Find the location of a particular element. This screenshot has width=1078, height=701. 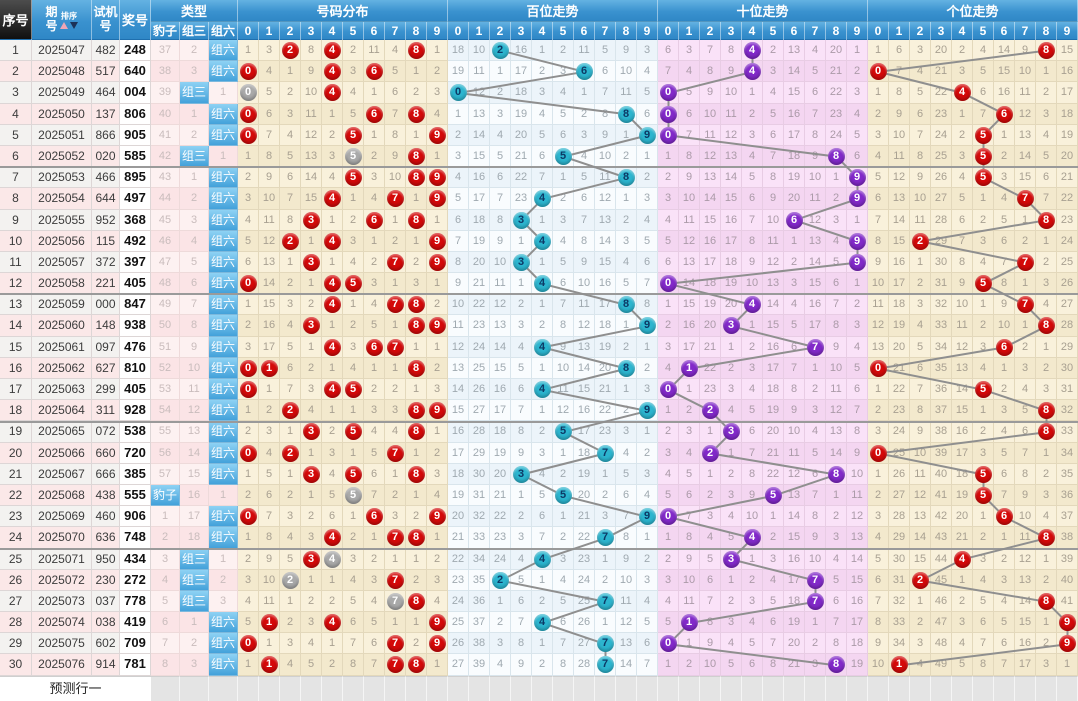

sort-control: 排序 is located at coordinates (69, 20).